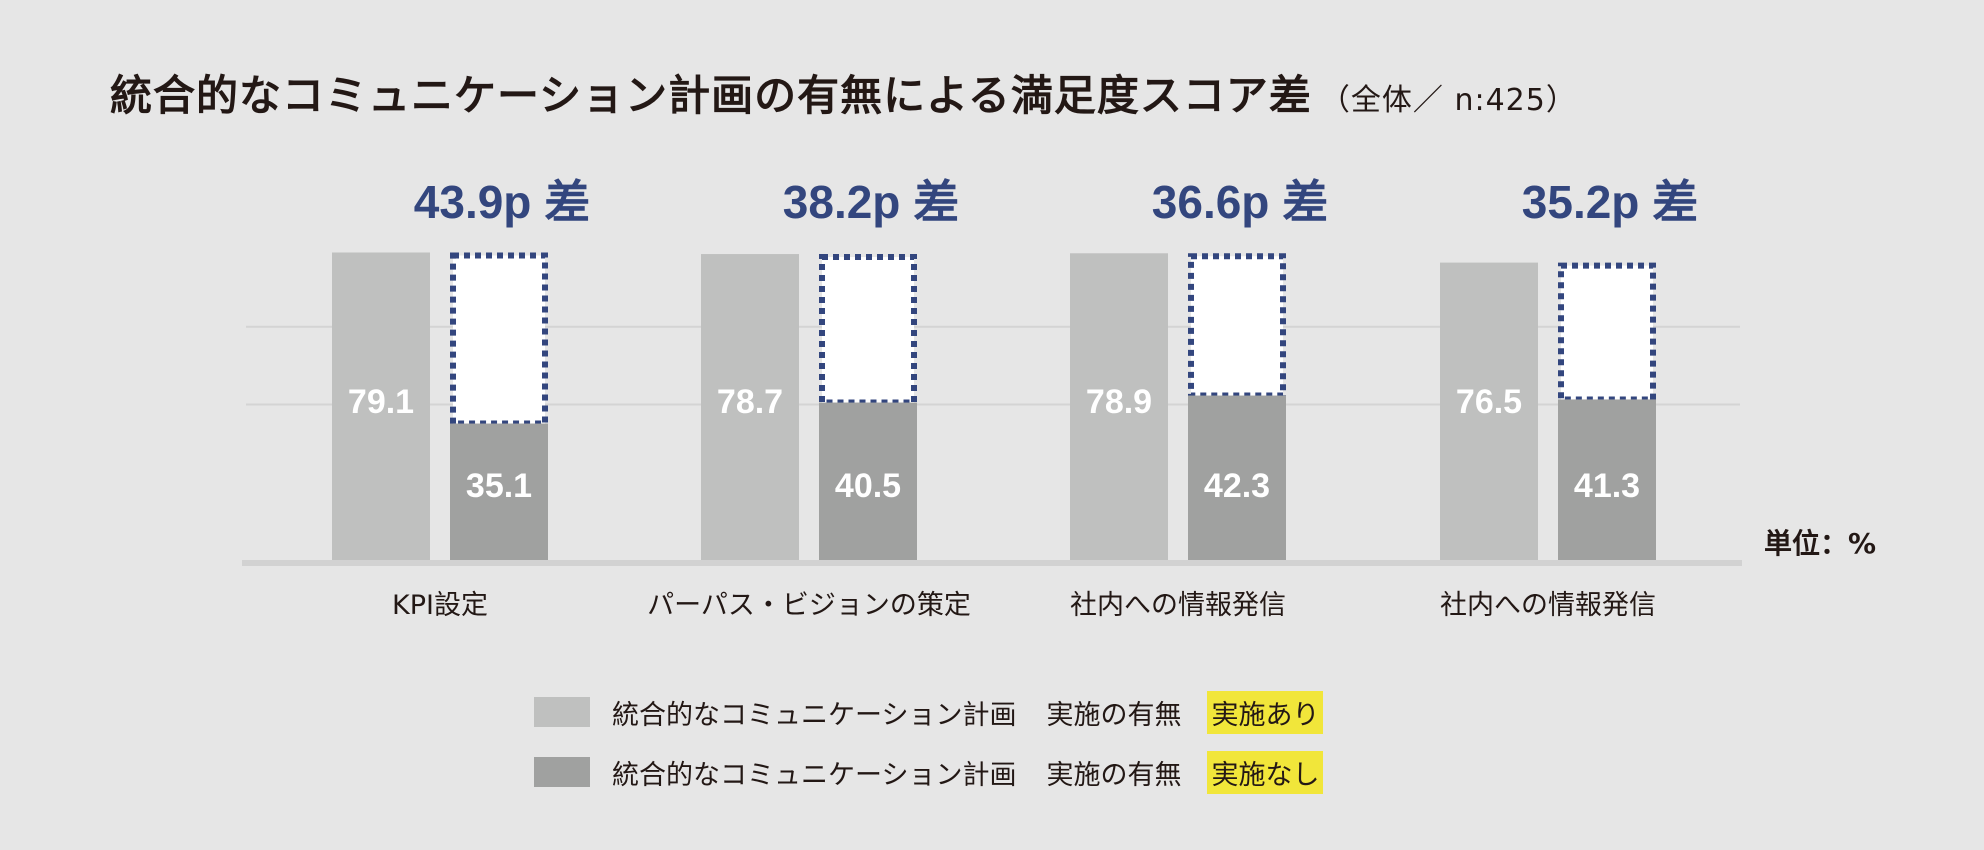 The height and width of the screenshot is (850, 1984). What do you see at coordinates (711, 95) in the screenshot?
I see `chart-title-text: 統合的なコミュニケーション計画の有無による満足度スコア差` at bounding box center [711, 95].